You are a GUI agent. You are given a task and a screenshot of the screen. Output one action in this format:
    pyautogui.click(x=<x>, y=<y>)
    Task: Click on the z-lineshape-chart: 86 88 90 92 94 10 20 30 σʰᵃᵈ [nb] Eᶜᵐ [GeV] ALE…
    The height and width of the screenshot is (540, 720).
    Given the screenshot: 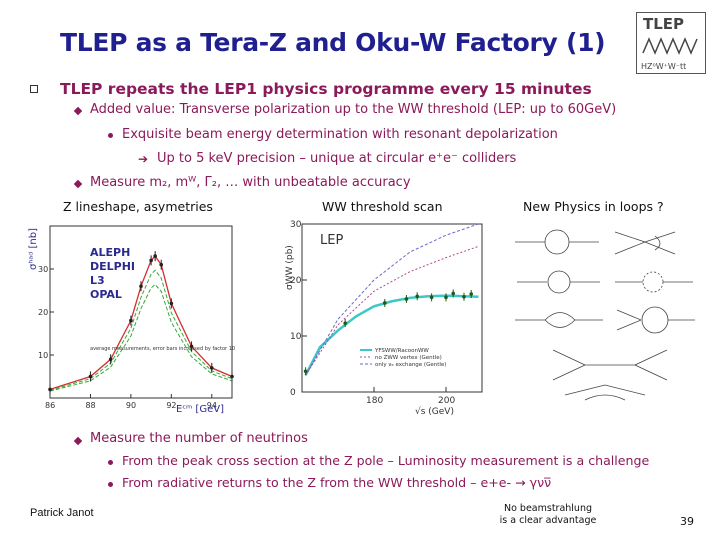 What is the action you would take?
    pyautogui.click(x=133, y=318)
    